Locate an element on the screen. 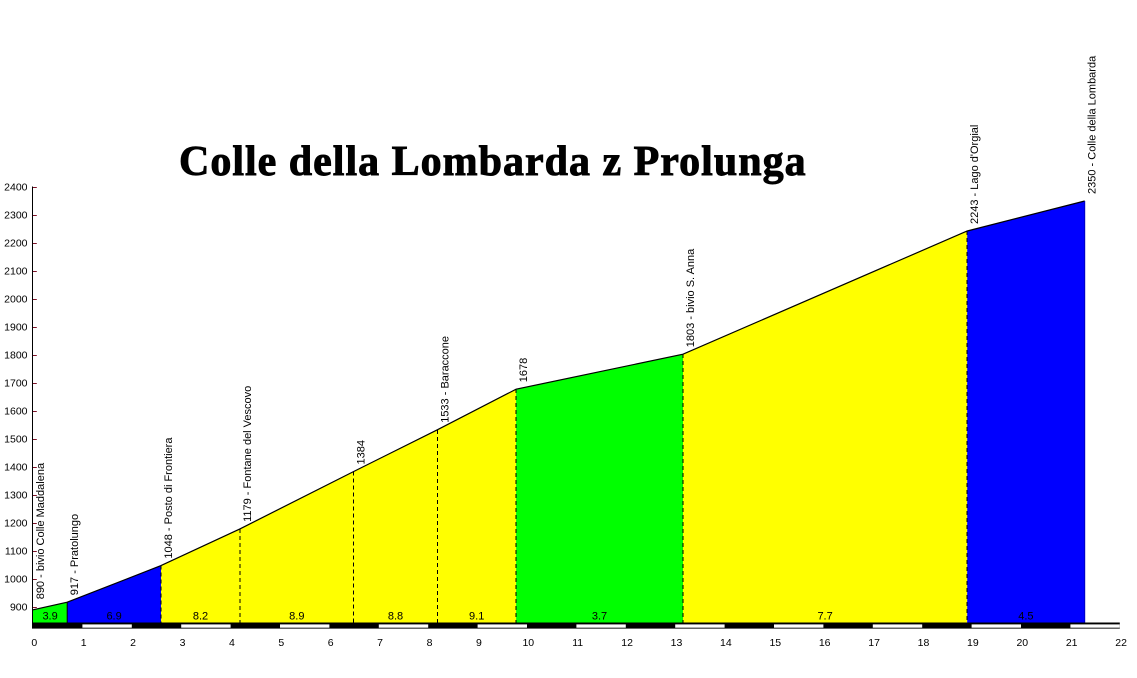  svg-text: 3.9 is located at coordinates (49, 616).